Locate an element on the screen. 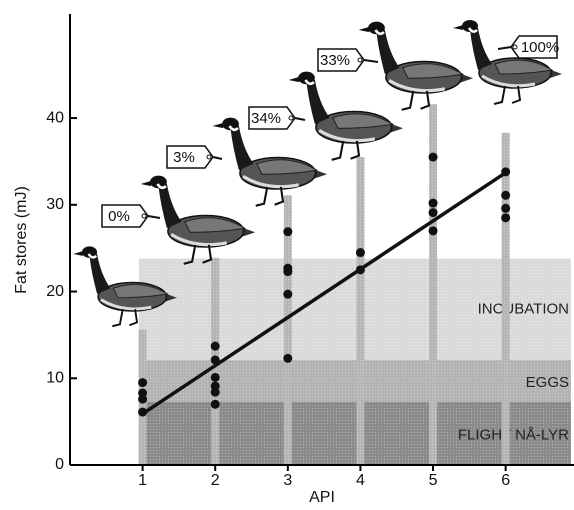 This screenshot has width=574, height=510. y-tick-label: 10 is located at coordinates (55, 377).